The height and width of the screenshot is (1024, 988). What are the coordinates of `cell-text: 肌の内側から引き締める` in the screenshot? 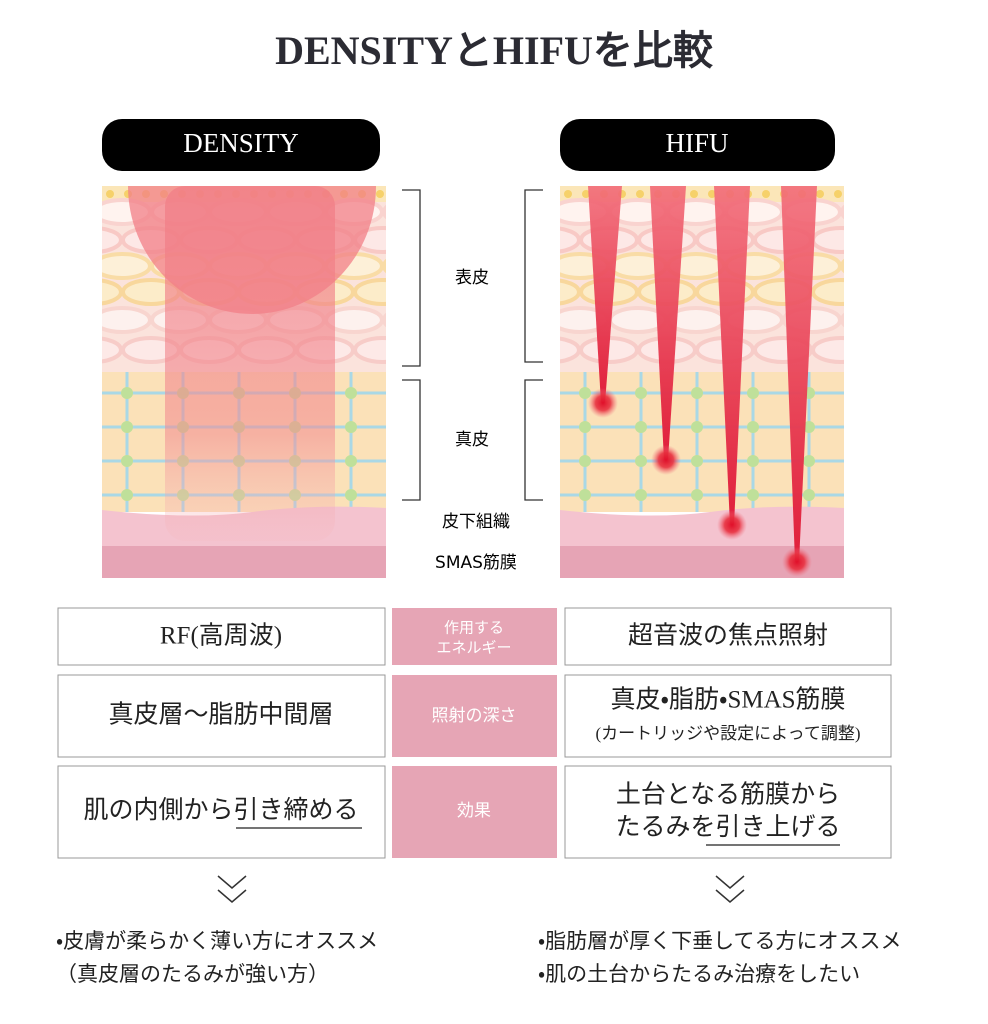 It's located at (220, 810).